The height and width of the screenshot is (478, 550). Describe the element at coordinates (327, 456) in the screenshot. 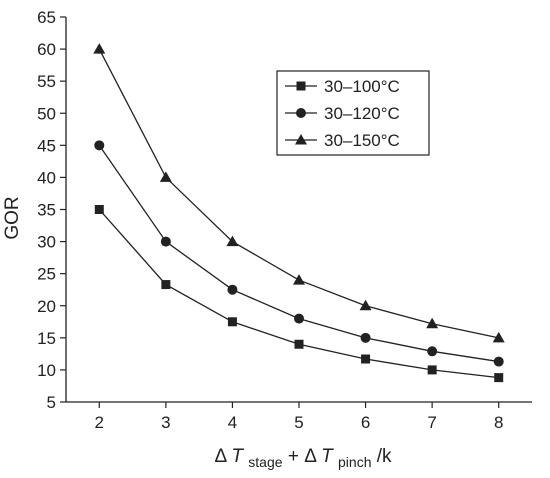

I see `x-axis-title-var2: T` at that location.